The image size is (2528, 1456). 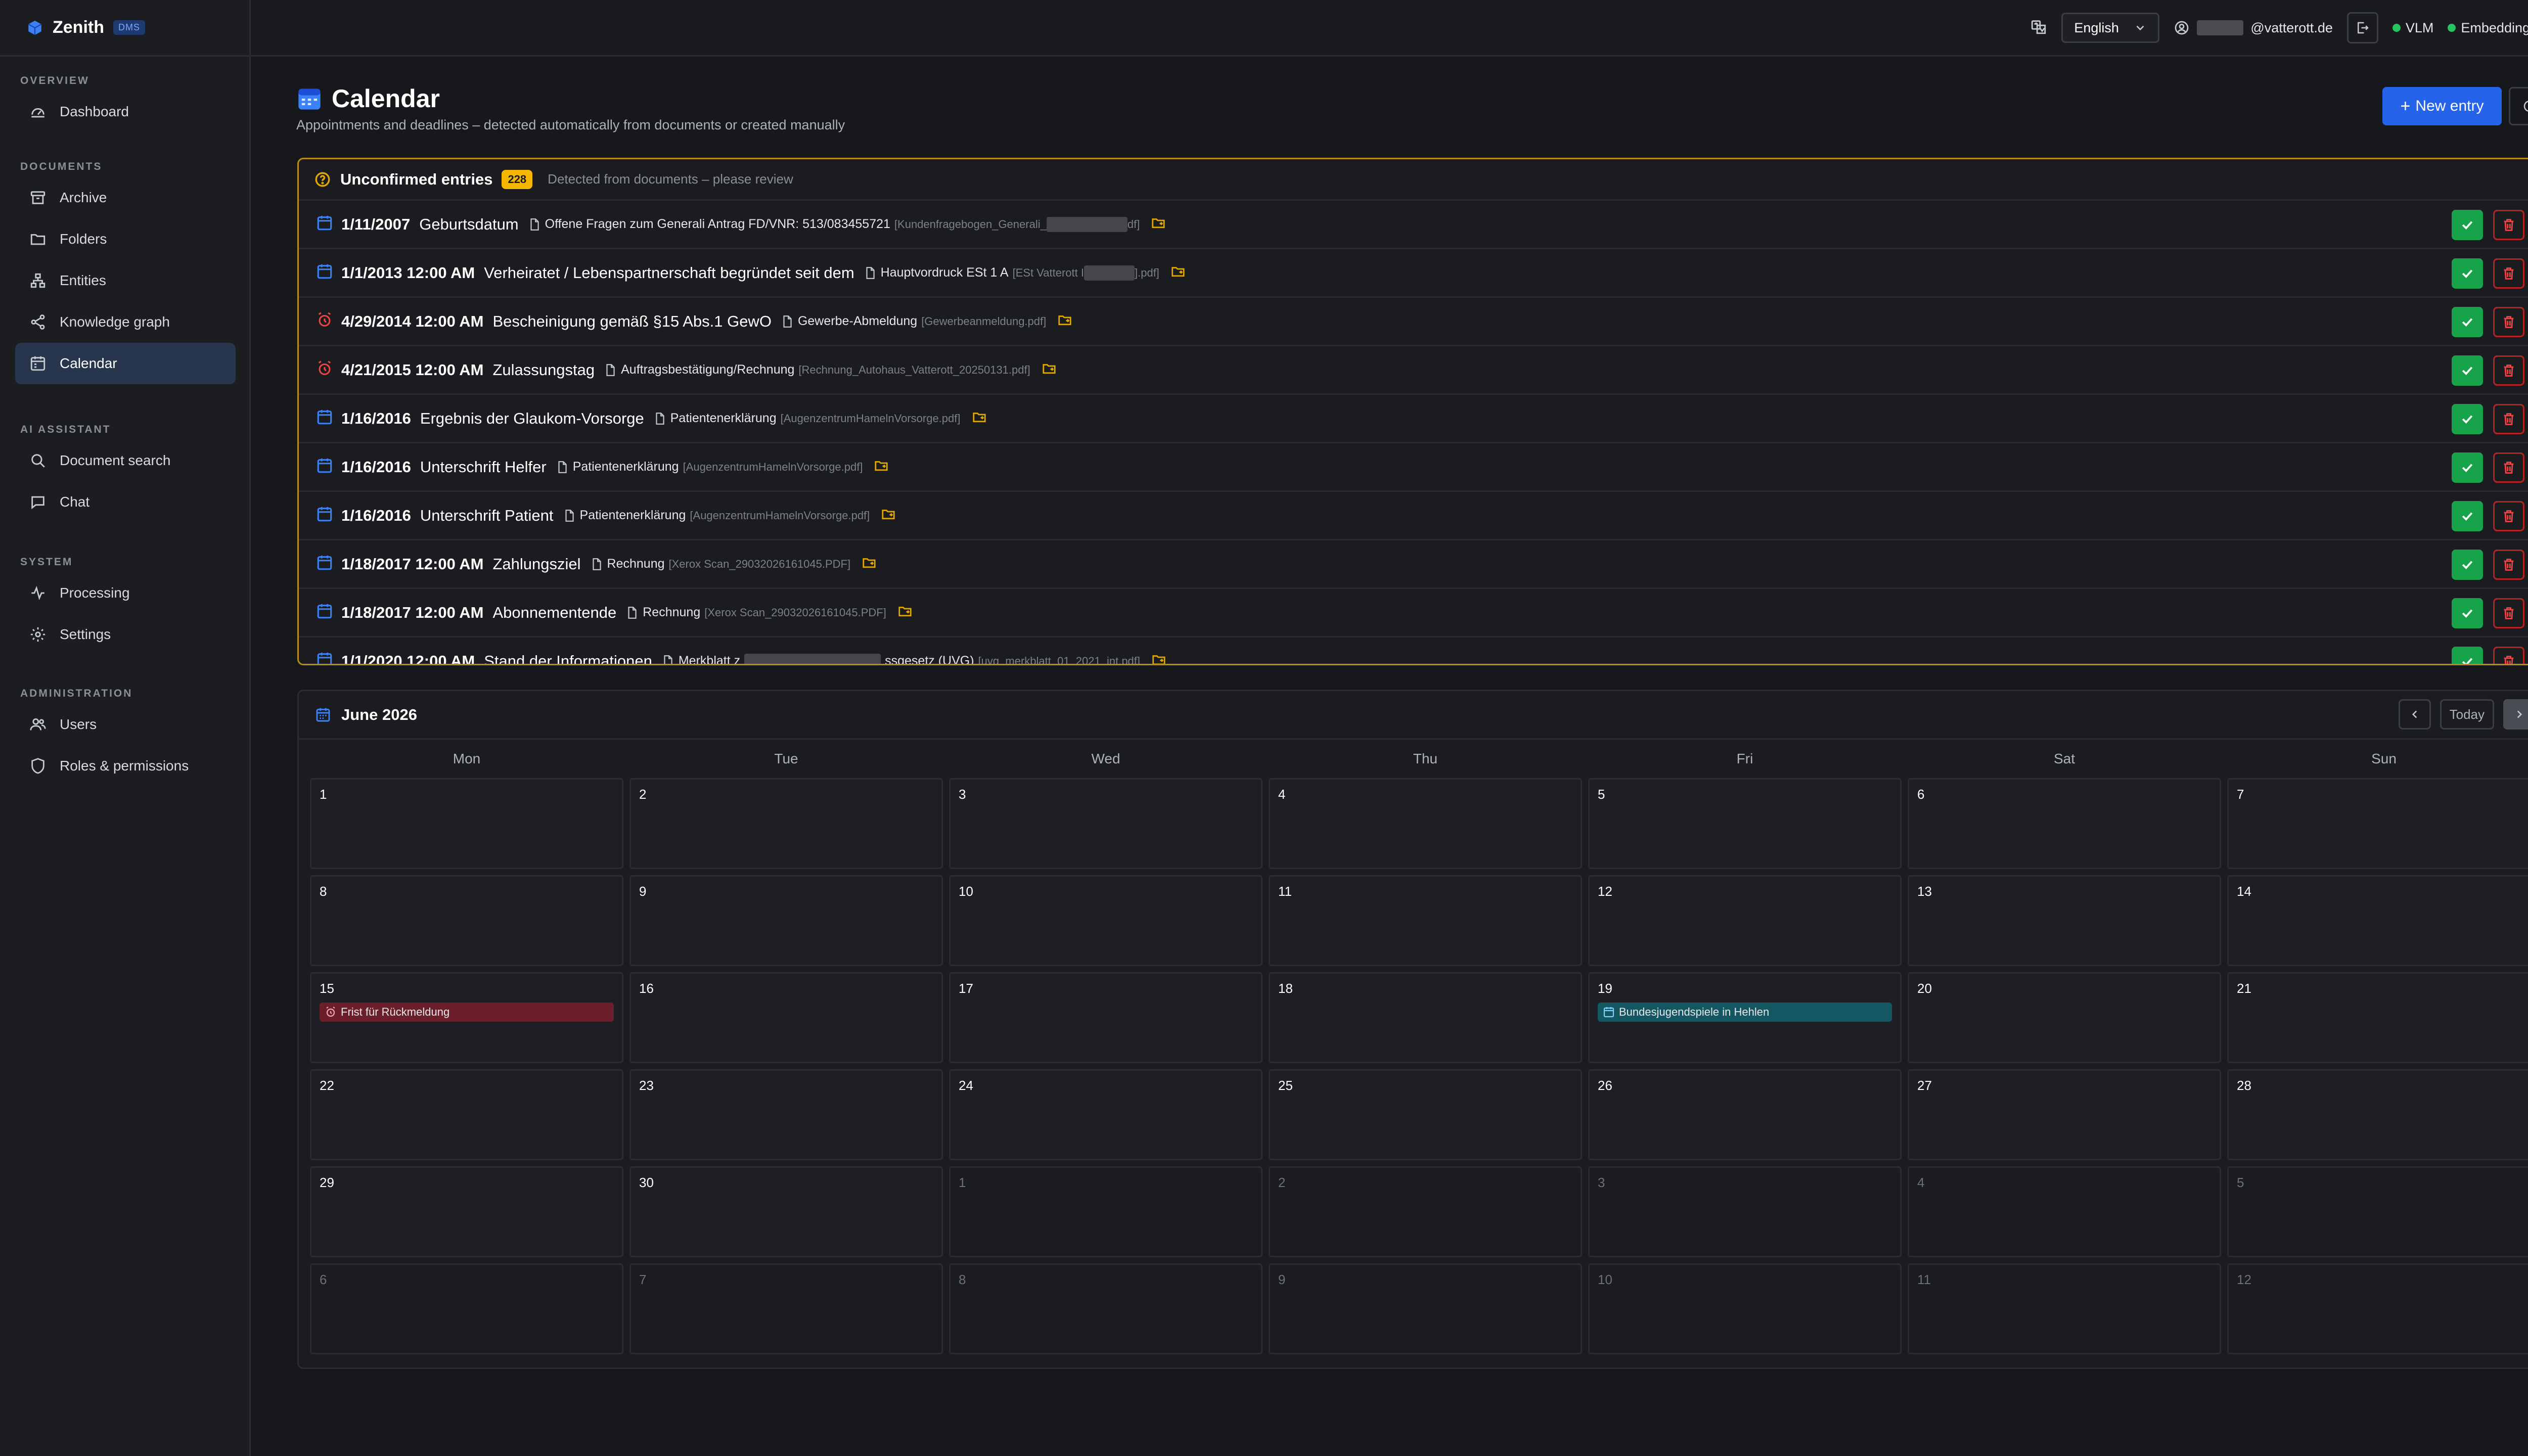 I want to click on sidebar-item-archive: Archive, so click(x=126, y=197).